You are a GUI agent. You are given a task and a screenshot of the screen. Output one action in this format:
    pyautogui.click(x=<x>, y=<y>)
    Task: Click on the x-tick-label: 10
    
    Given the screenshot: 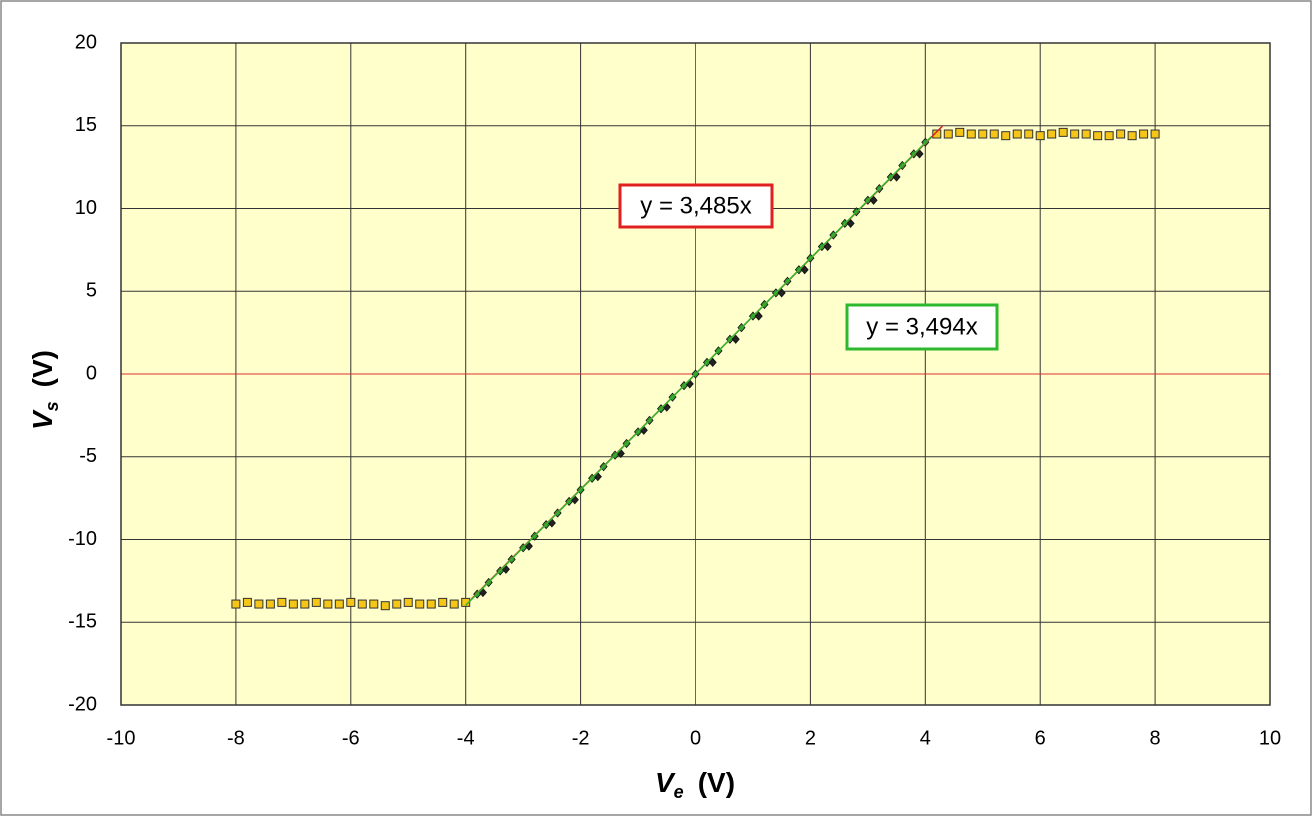 What is the action you would take?
    pyautogui.click(x=1270, y=738)
    